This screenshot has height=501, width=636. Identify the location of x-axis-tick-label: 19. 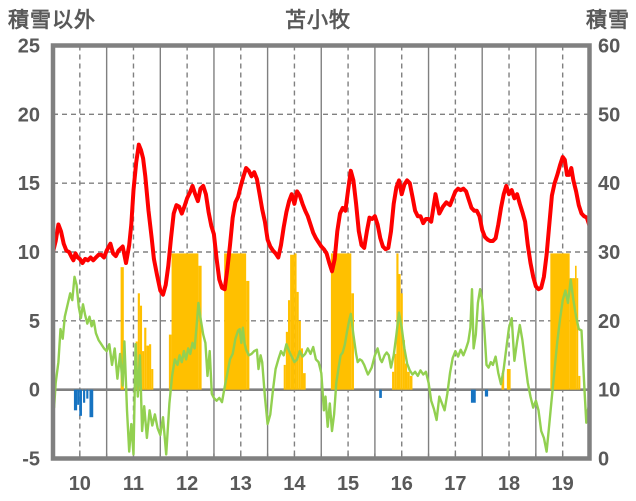
(563, 484).